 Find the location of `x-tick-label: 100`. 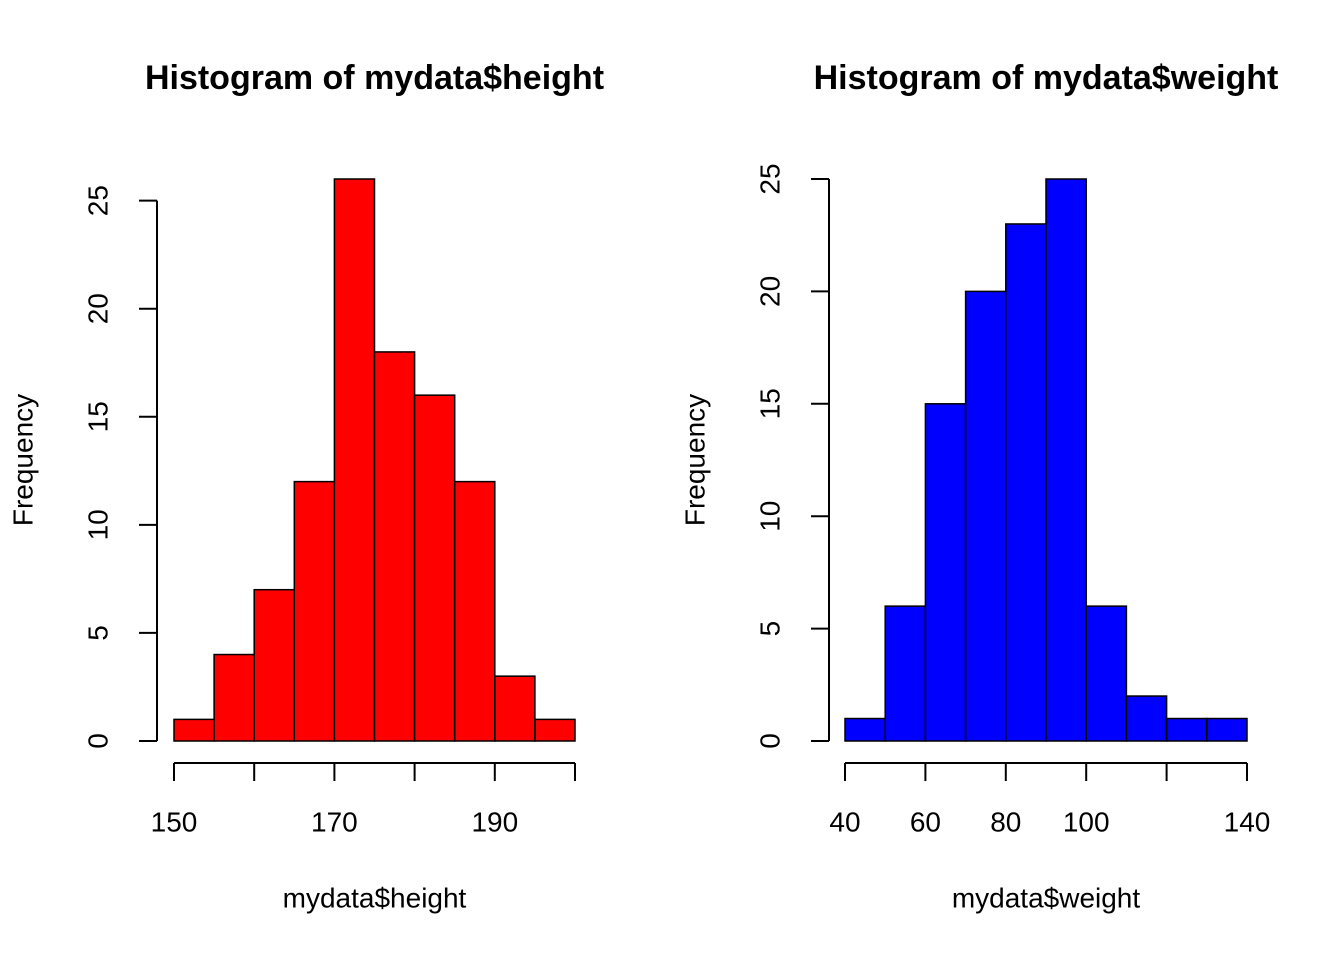

x-tick-label: 100 is located at coordinates (1086, 821).